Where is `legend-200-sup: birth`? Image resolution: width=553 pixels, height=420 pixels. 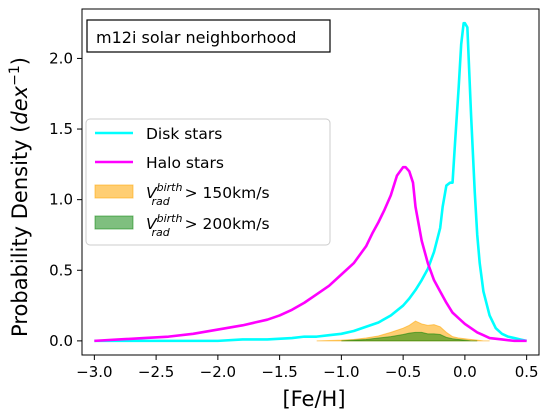
legend-200-sup: birth is located at coordinates (170, 218).